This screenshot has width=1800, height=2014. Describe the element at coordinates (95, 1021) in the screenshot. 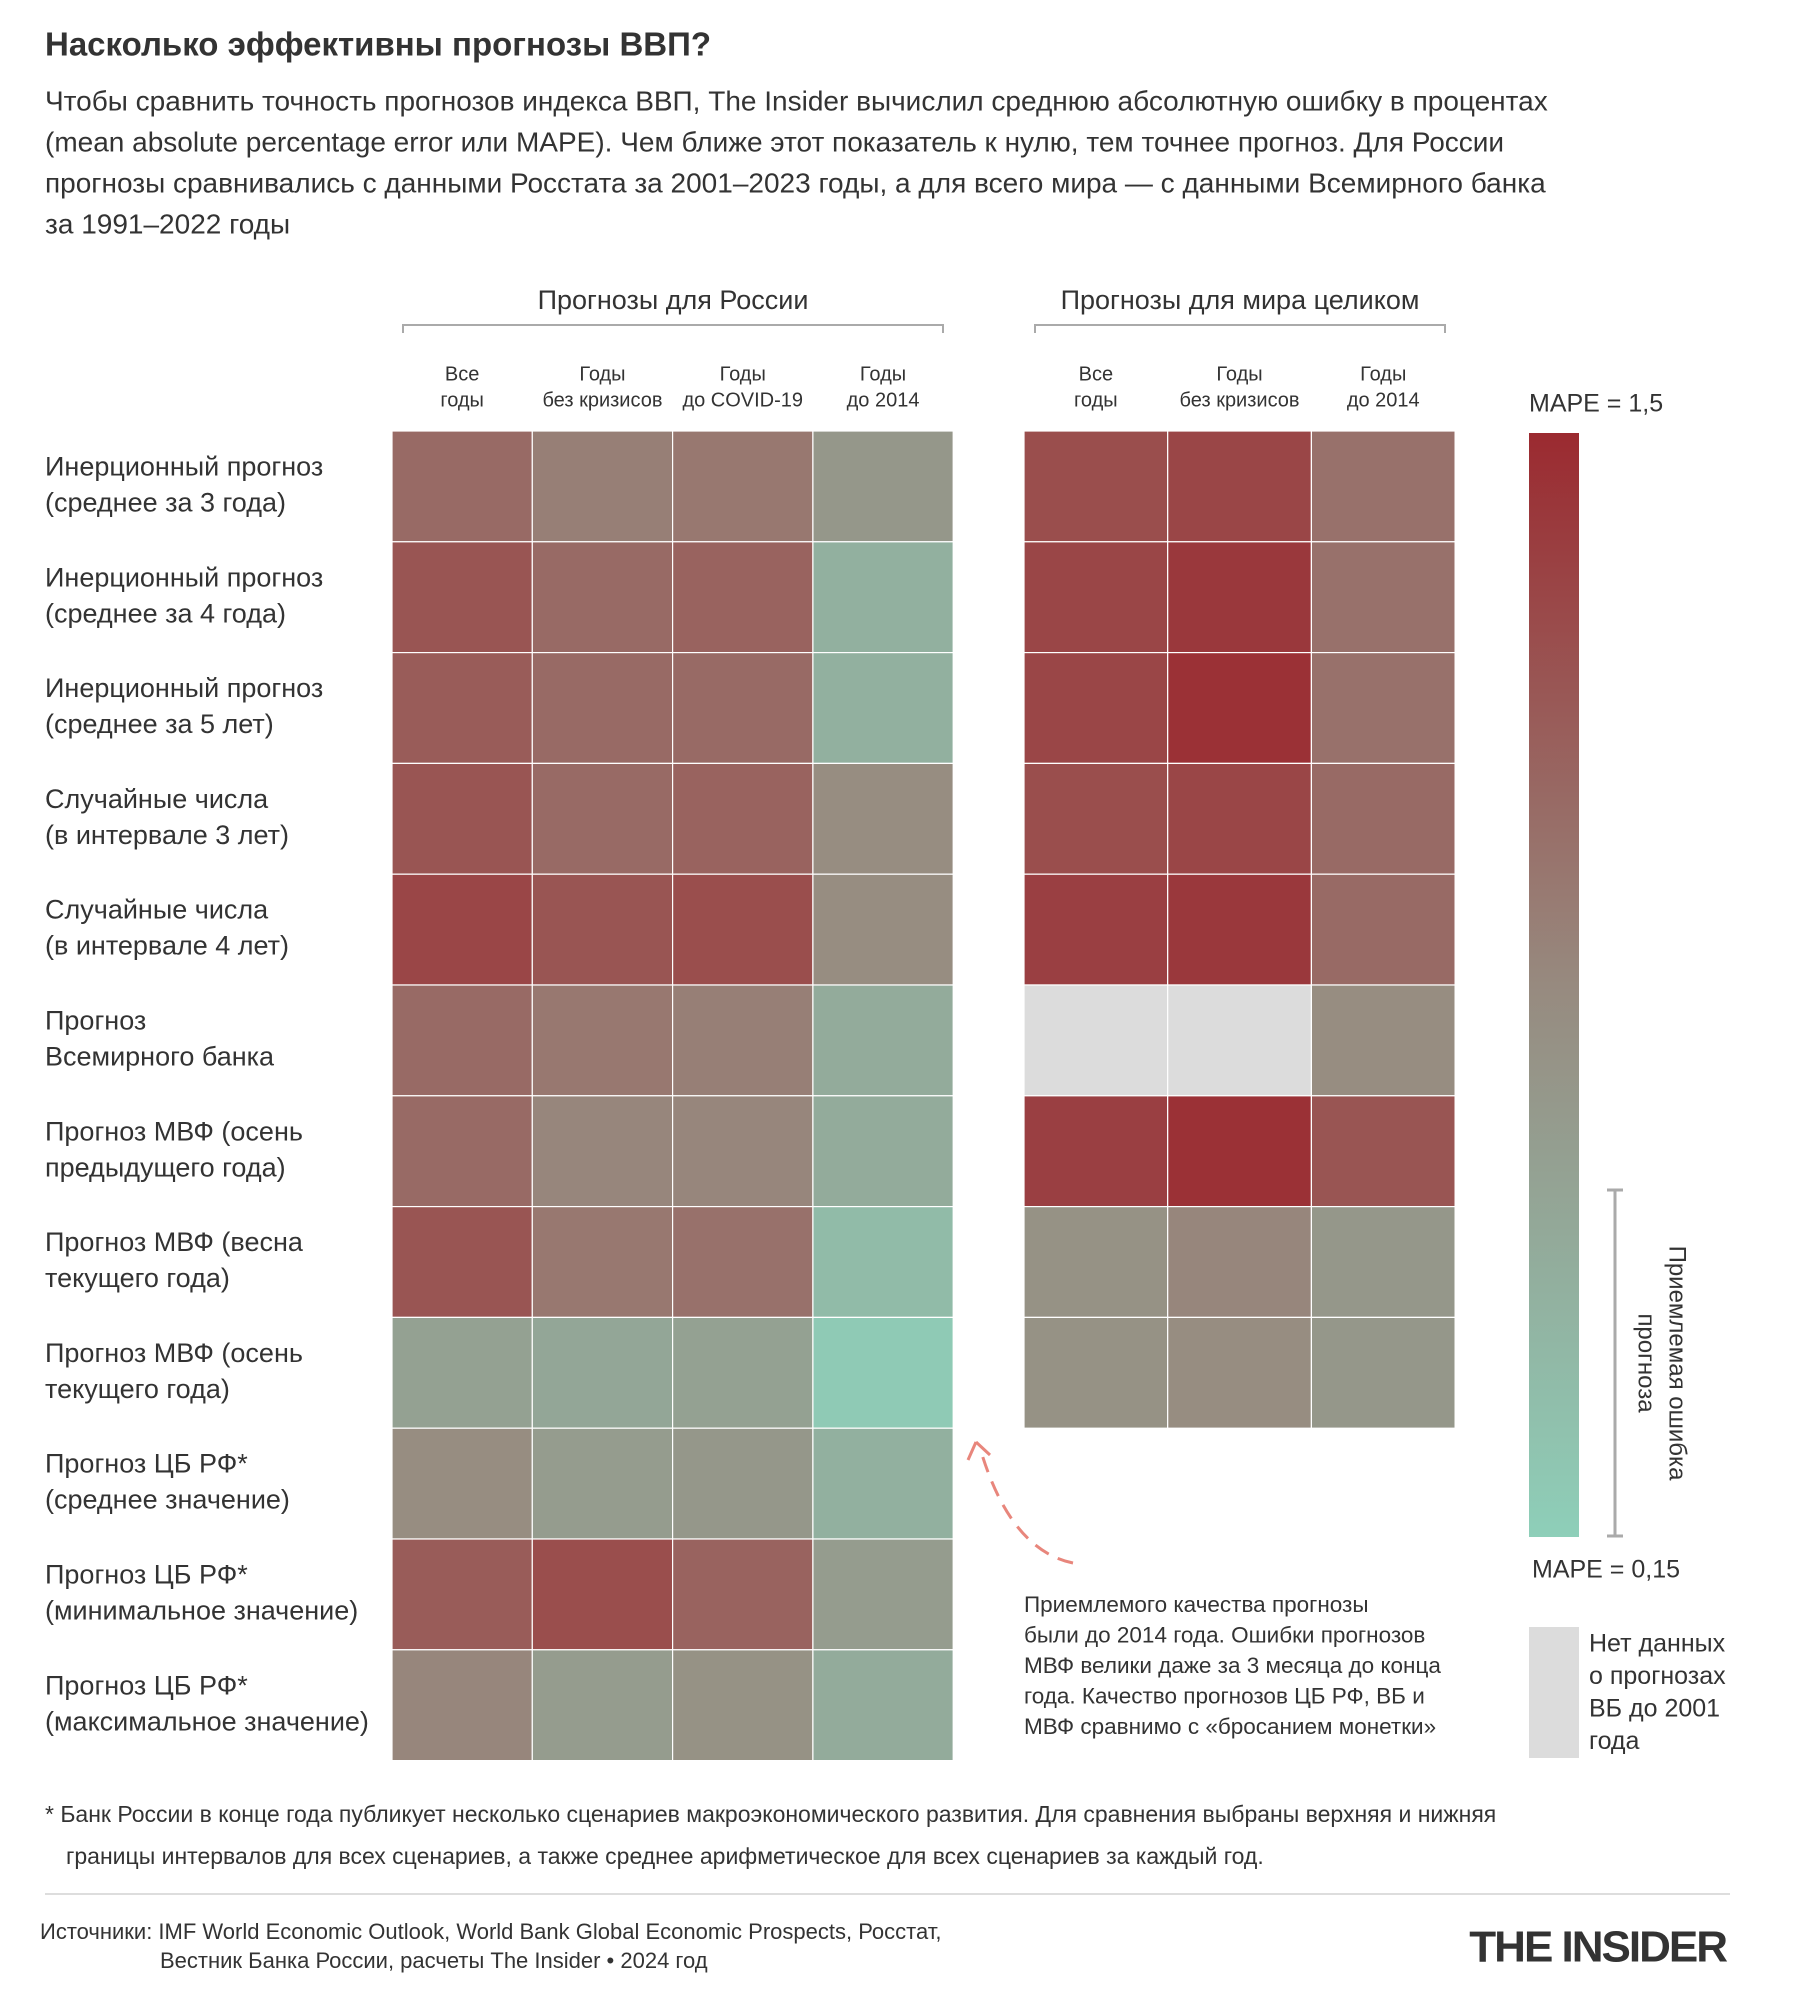

I see `row-label: Прогноз` at that location.